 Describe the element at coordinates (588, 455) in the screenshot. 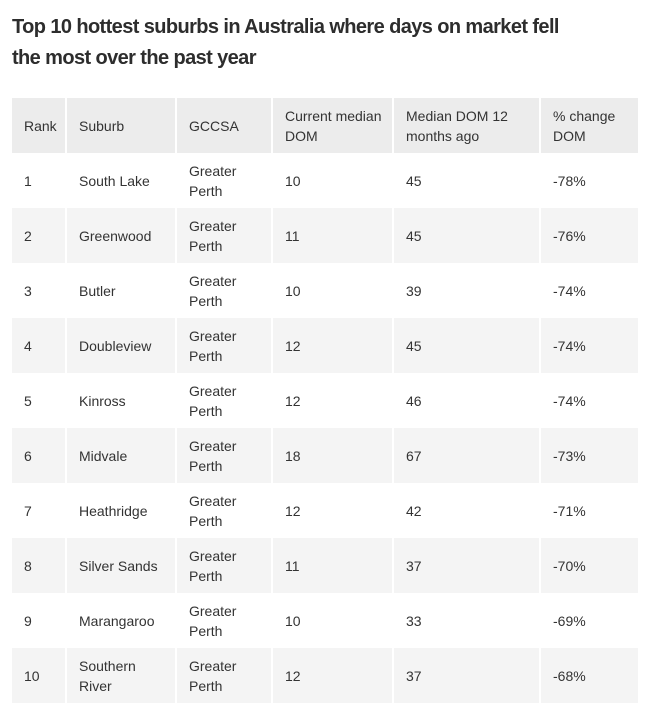

I see `cell-pct-change-dom: -73%` at that location.